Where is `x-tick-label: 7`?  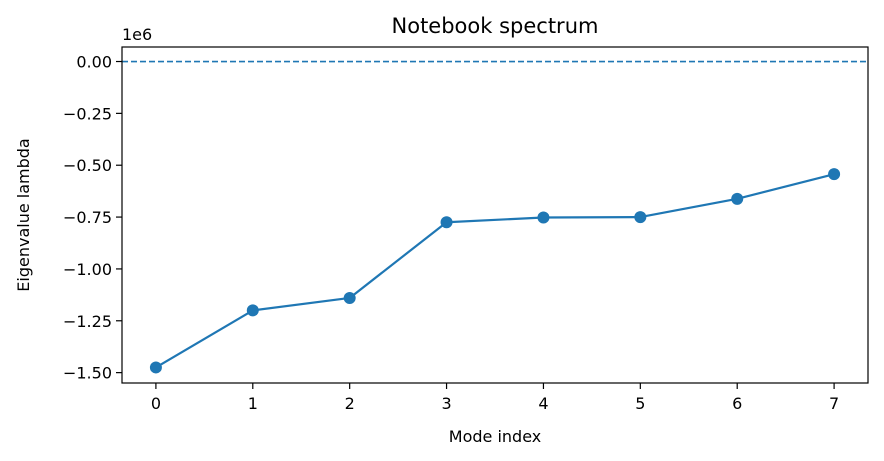
x-tick-label: 7 is located at coordinates (834, 403).